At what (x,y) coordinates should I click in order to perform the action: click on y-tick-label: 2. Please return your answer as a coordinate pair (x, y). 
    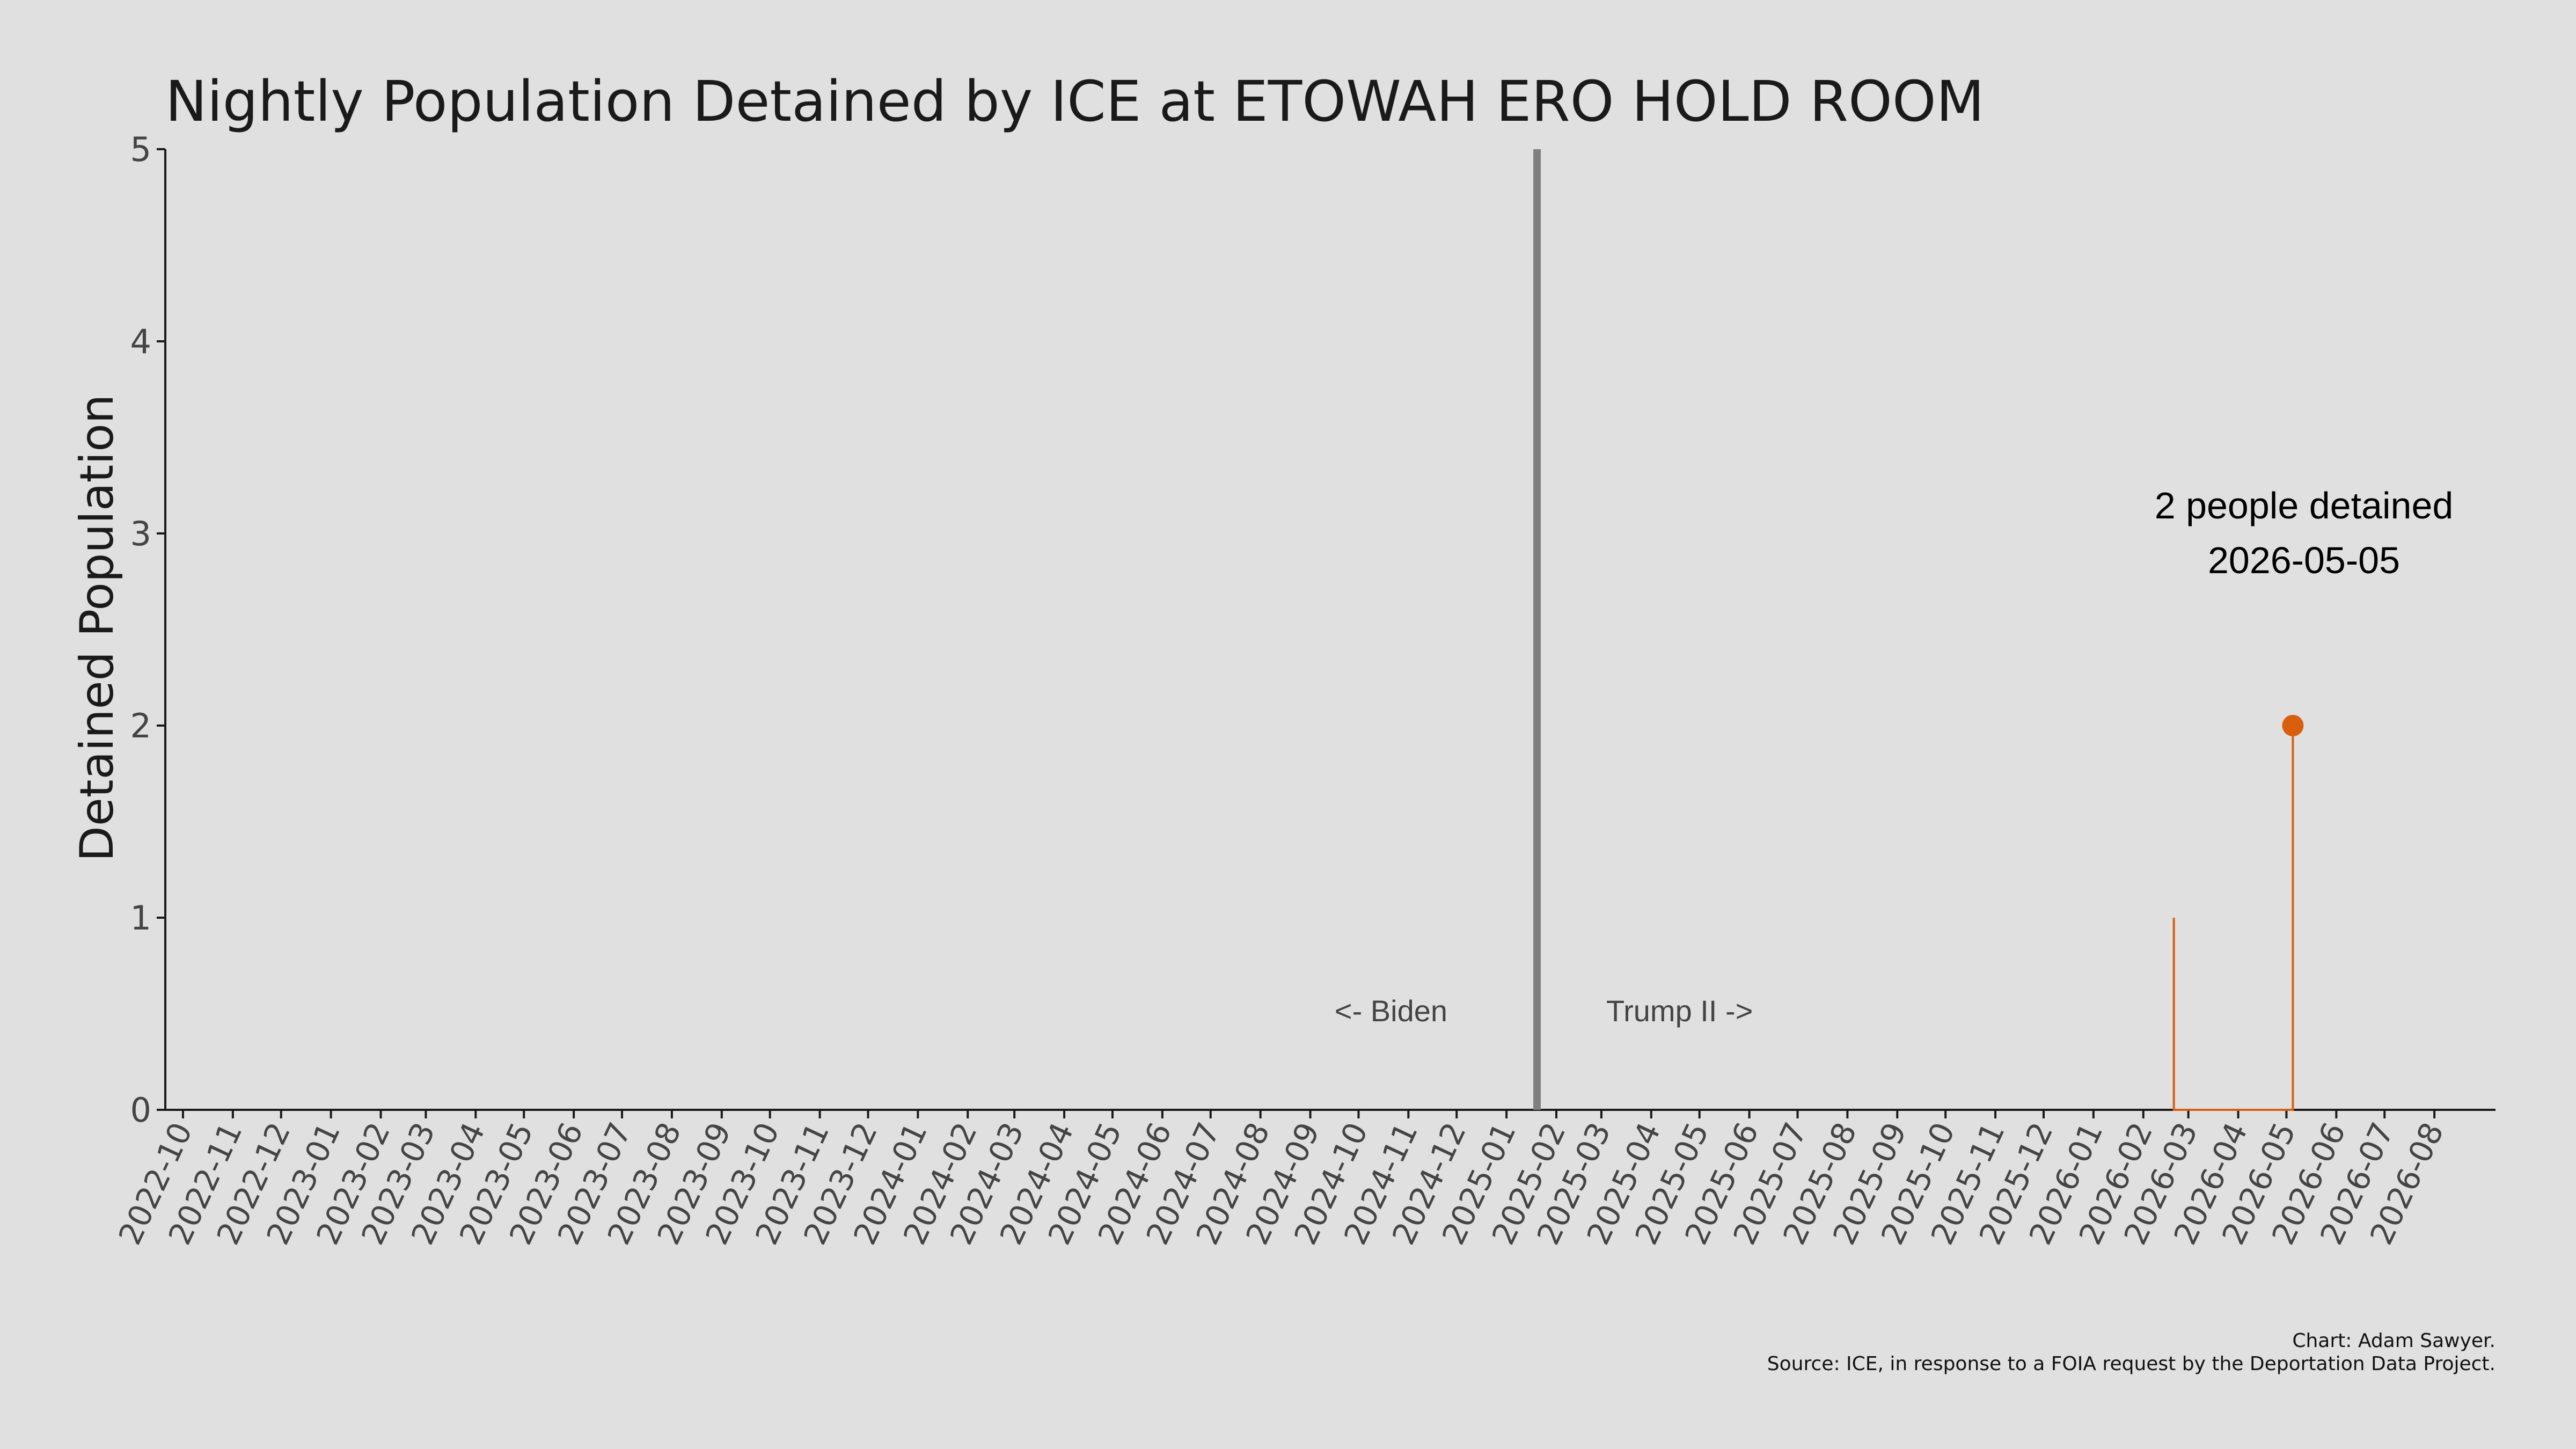
    Looking at the image, I should click on (140, 725).